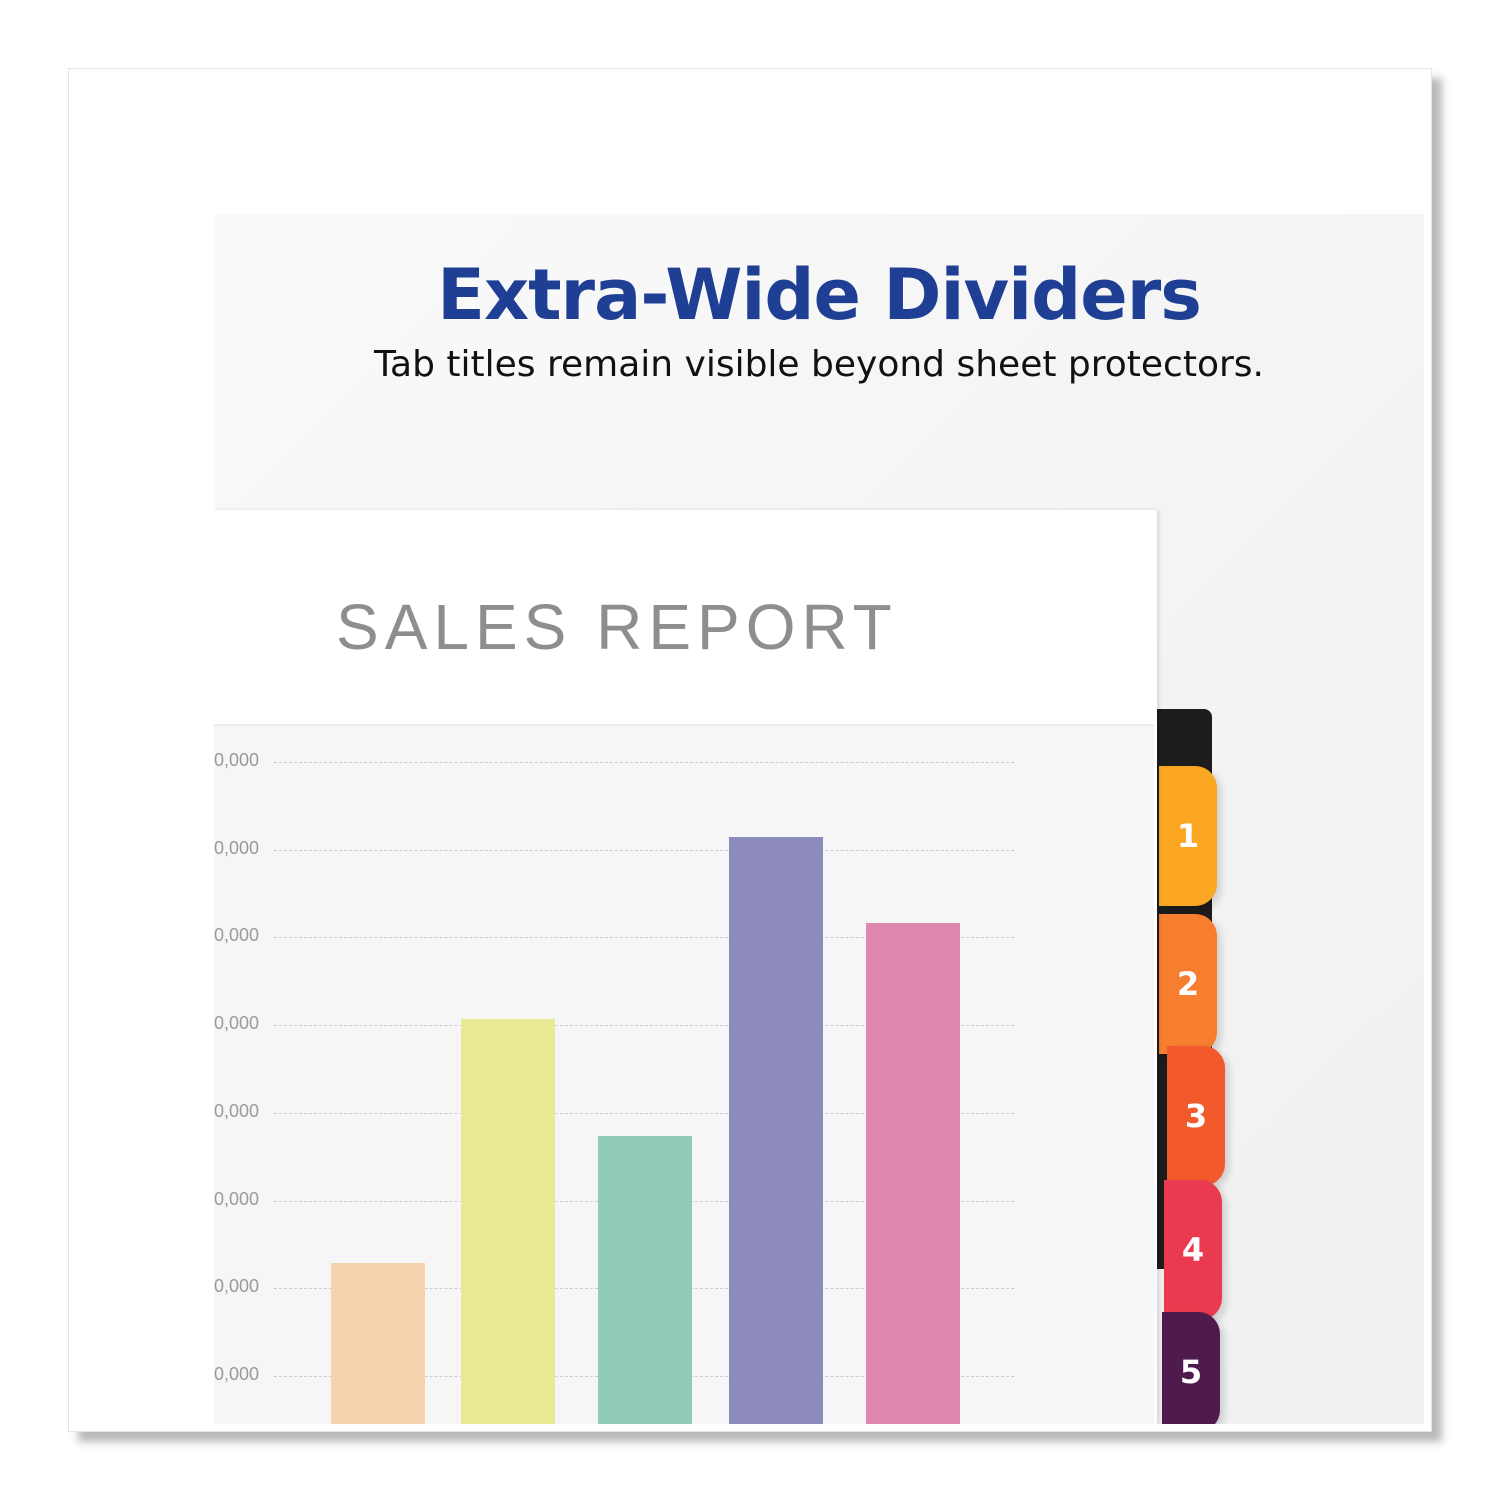 Image resolution: width=1500 pixels, height=1500 pixels. What do you see at coordinates (1188, 836) in the screenshot?
I see `divider-tab-1: 1` at bounding box center [1188, 836].